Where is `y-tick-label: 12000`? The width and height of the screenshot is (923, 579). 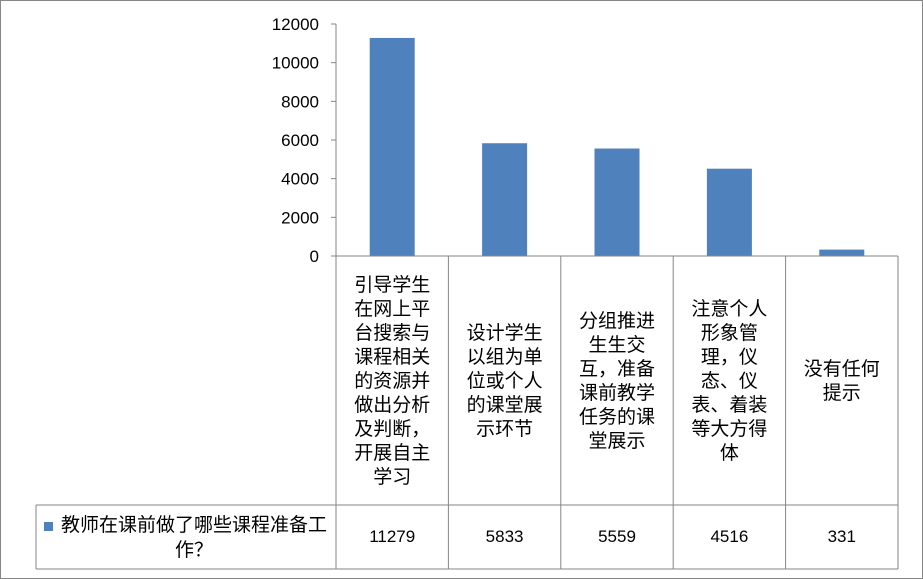
y-tick-label: 12000 is located at coordinates (295, 24).